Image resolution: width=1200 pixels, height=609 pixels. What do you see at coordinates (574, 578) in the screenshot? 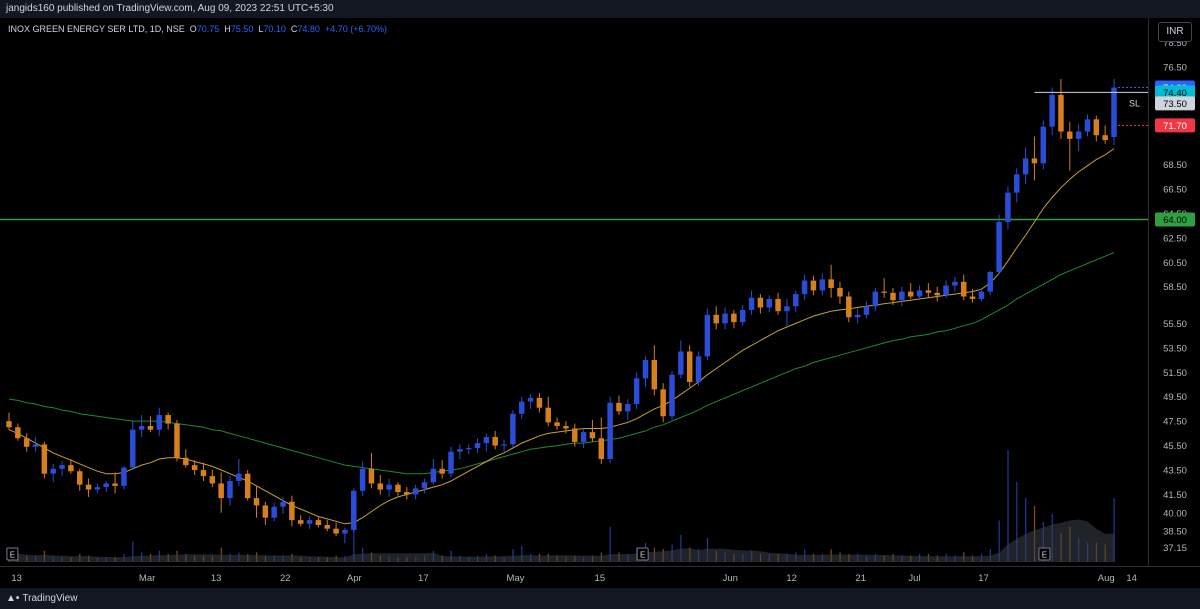
I see `time-axis-svg: 13 Mar 13 22 Apr 17 May 15 Jun 12 21 Jul 17 Aug 14` at bounding box center [574, 578].